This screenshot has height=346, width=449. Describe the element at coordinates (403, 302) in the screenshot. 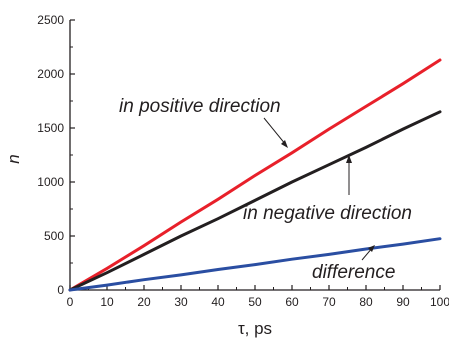

I see `x-tick-label: 90` at that location.